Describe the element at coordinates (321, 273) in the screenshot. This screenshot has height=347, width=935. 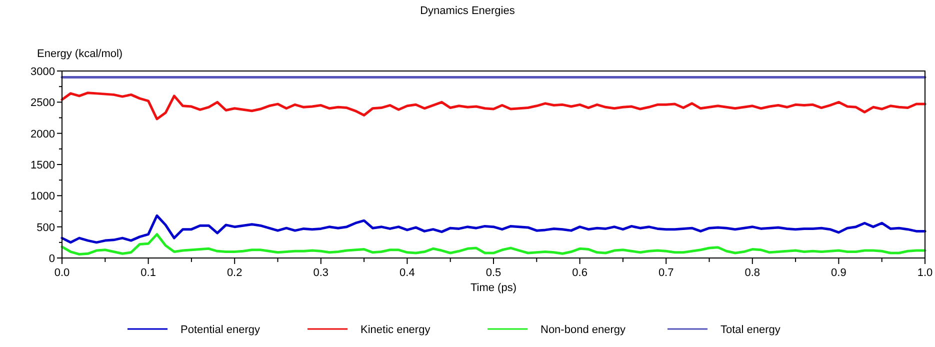
I see `x-tick-label: 0.3` at that location.